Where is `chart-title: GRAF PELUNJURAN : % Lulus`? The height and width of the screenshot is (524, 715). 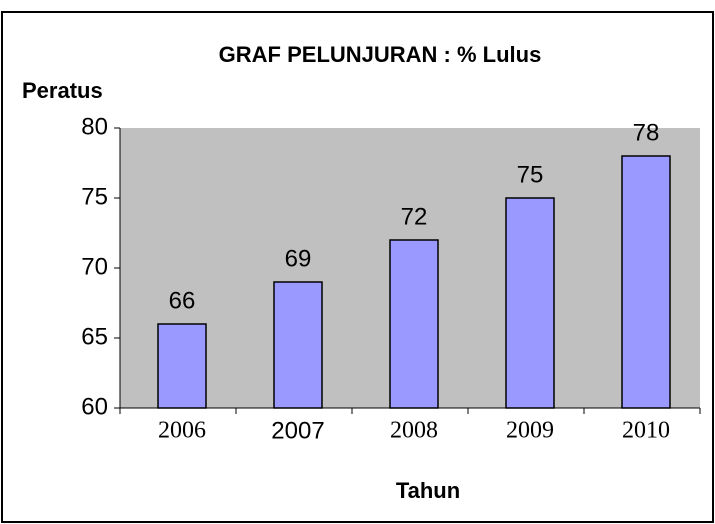 chart-title: GRAF PELUNJURAN : % Lulus is located at coordinates (380, 54).